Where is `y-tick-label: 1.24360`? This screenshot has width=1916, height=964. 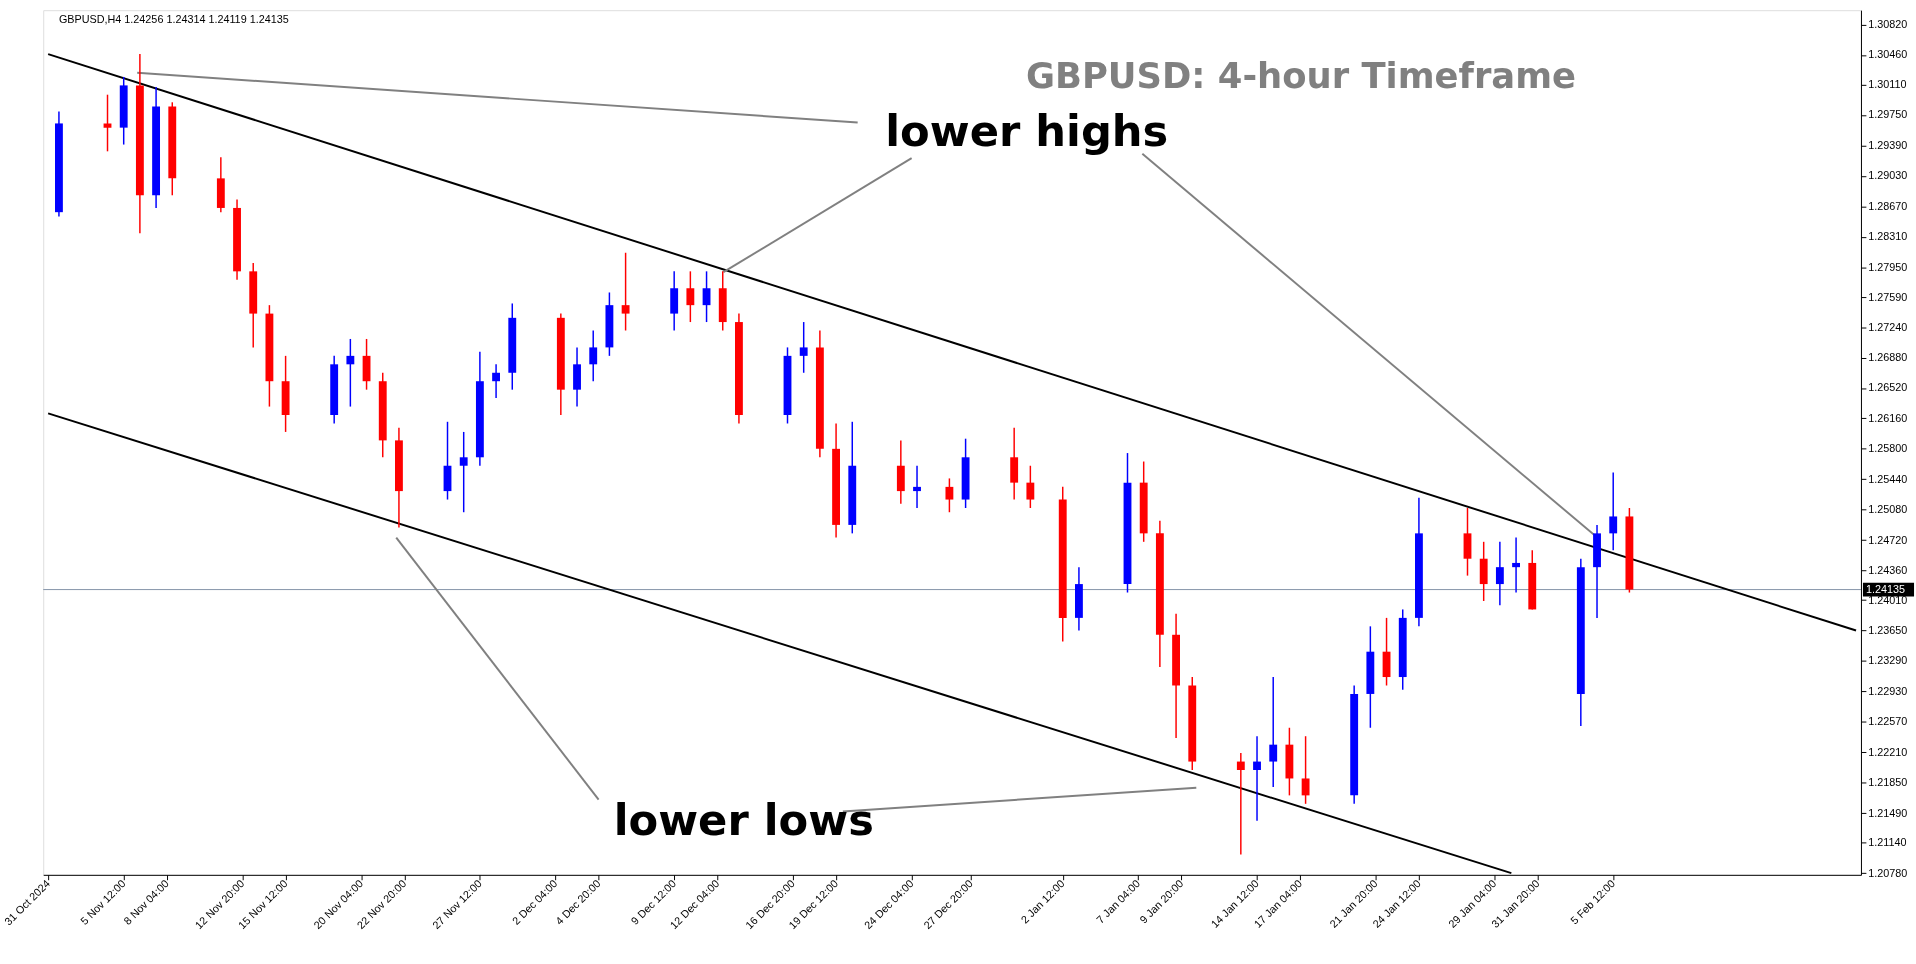
y-tick-label: 1.24360 is located at coordinates (1888, 569).